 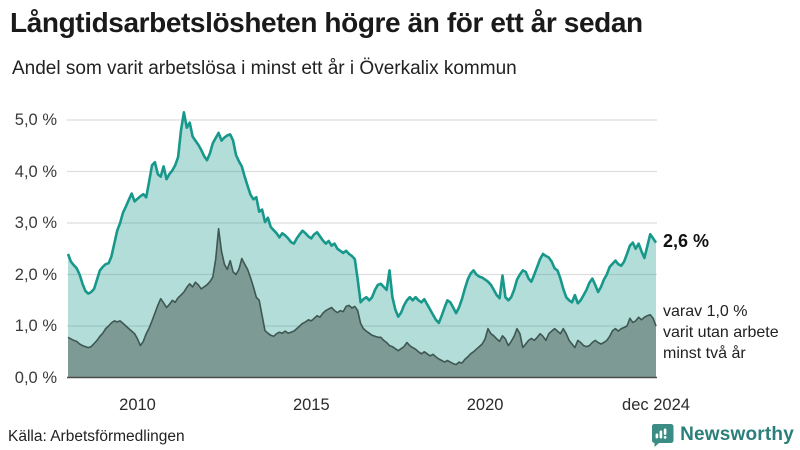 I want to click on annotation-line-1: varav 1,0 %, so click(x=705, y=311).